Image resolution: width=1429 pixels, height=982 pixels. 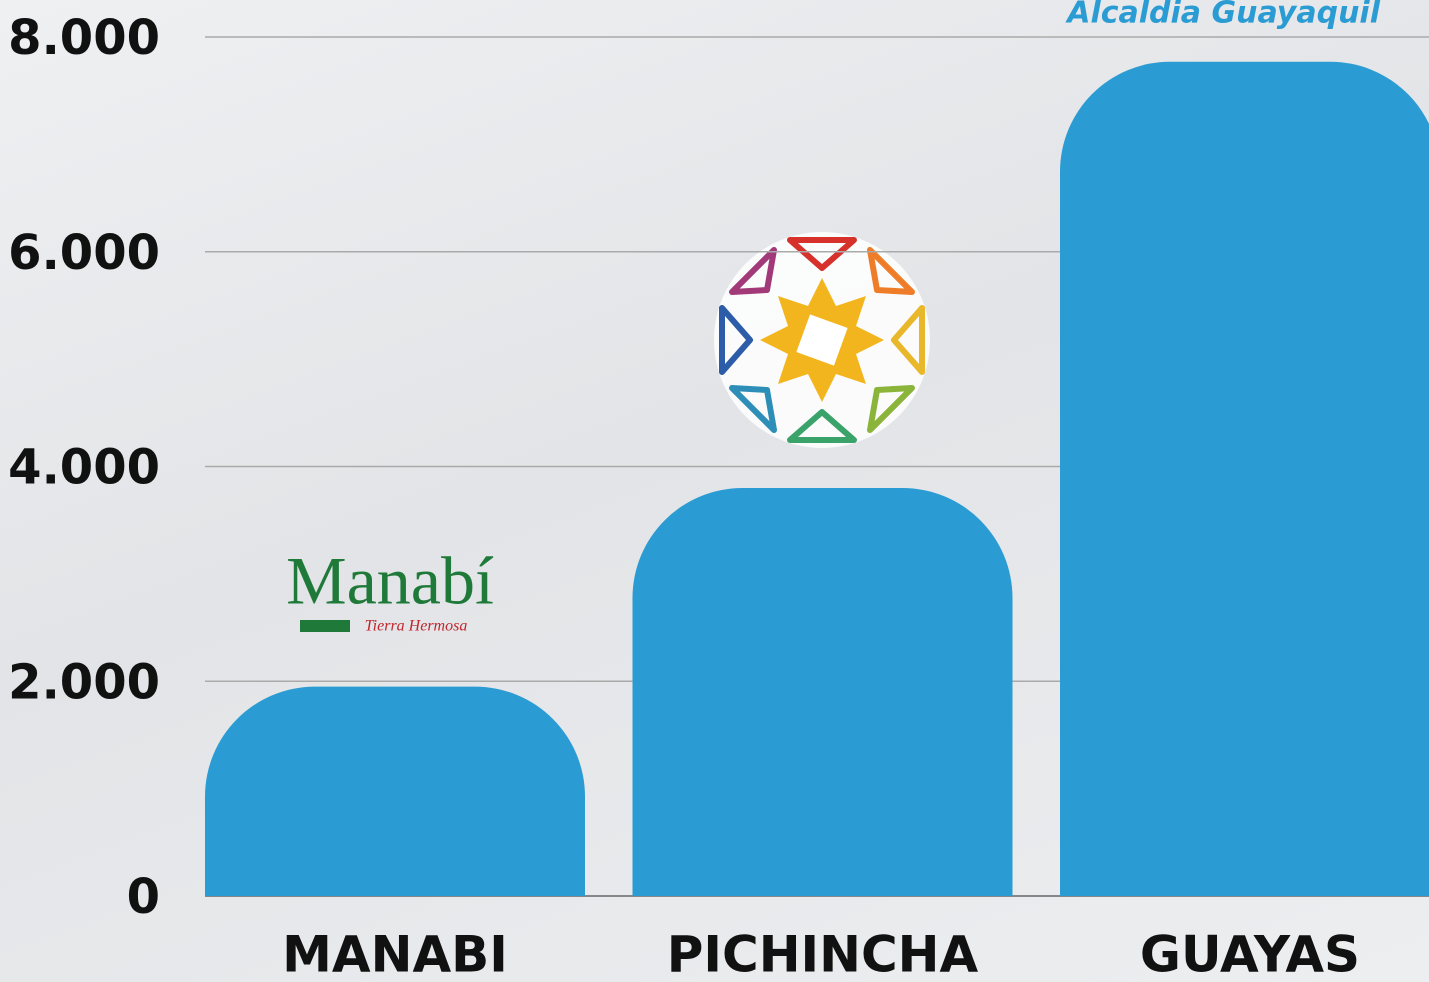 What do you see at coordinates (823, 954) in the screenshot?
I see `x-tick-label: PICHINCHA` at bounding box center [823, 954].